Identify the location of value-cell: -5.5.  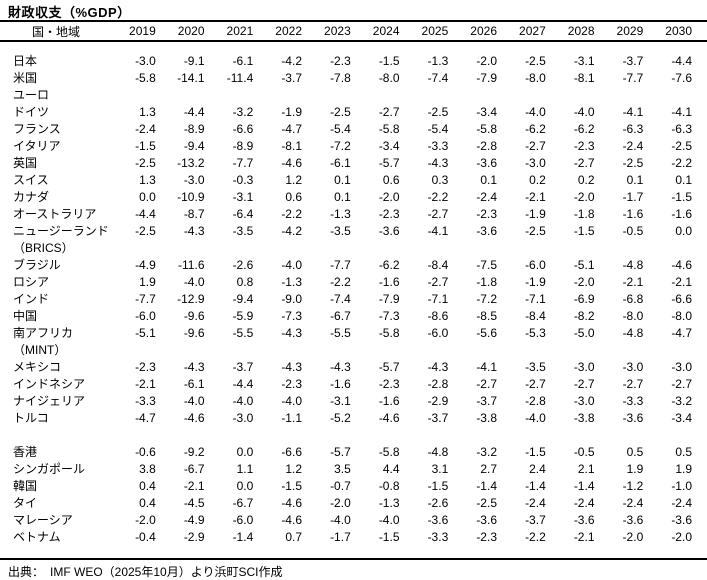
(243, 333).